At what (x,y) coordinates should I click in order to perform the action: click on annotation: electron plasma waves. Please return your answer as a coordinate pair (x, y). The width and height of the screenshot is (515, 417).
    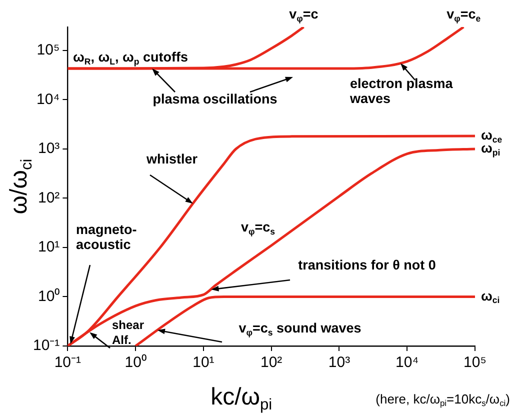
    Looking at the image, I should click on (401, 91).